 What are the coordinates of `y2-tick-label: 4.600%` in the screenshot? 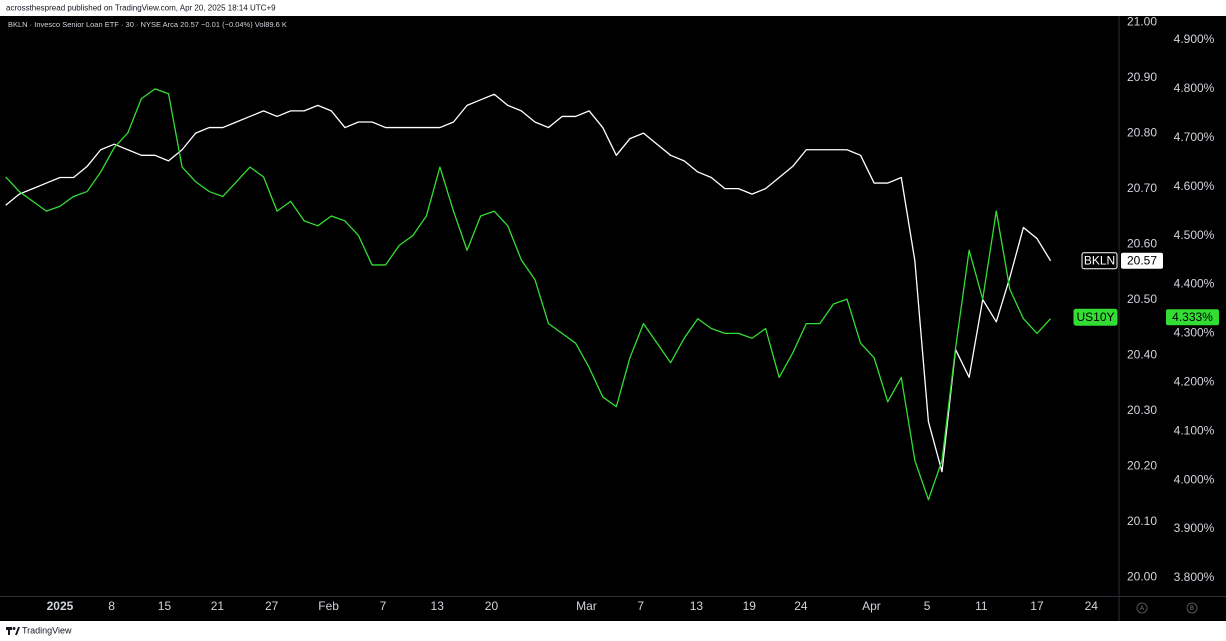 It's located at (1194, 186).